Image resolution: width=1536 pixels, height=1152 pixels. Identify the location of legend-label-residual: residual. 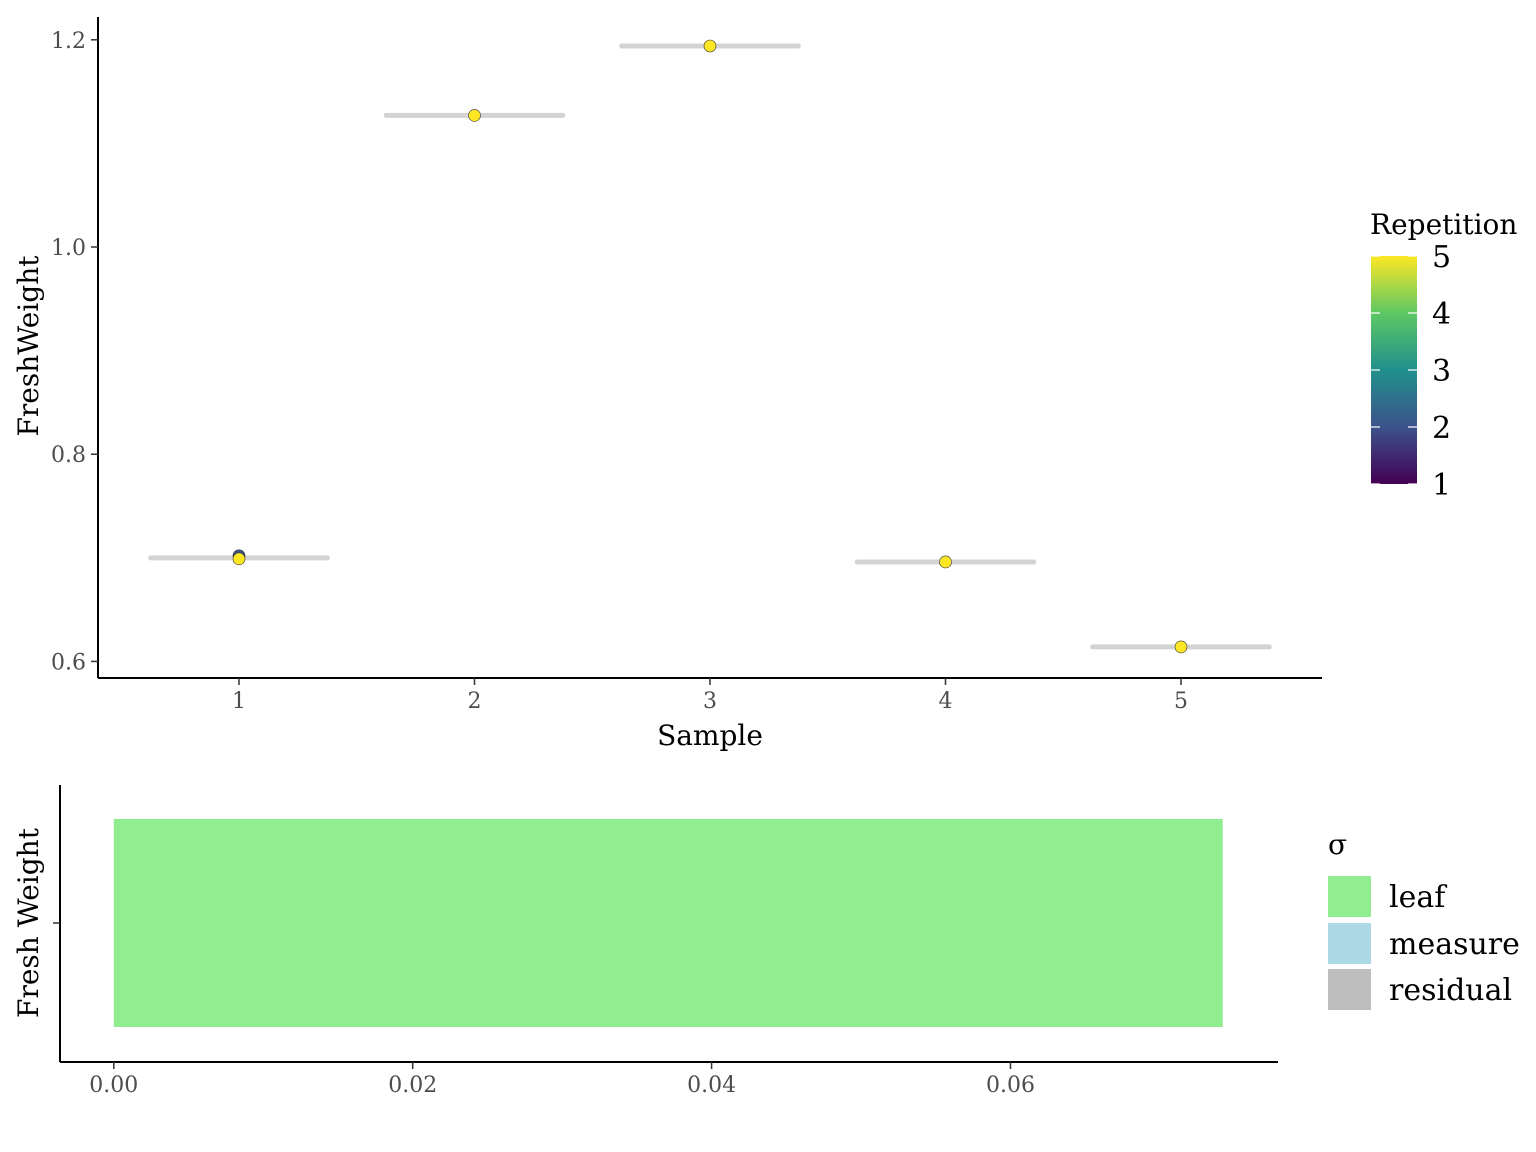
(1450, 990).